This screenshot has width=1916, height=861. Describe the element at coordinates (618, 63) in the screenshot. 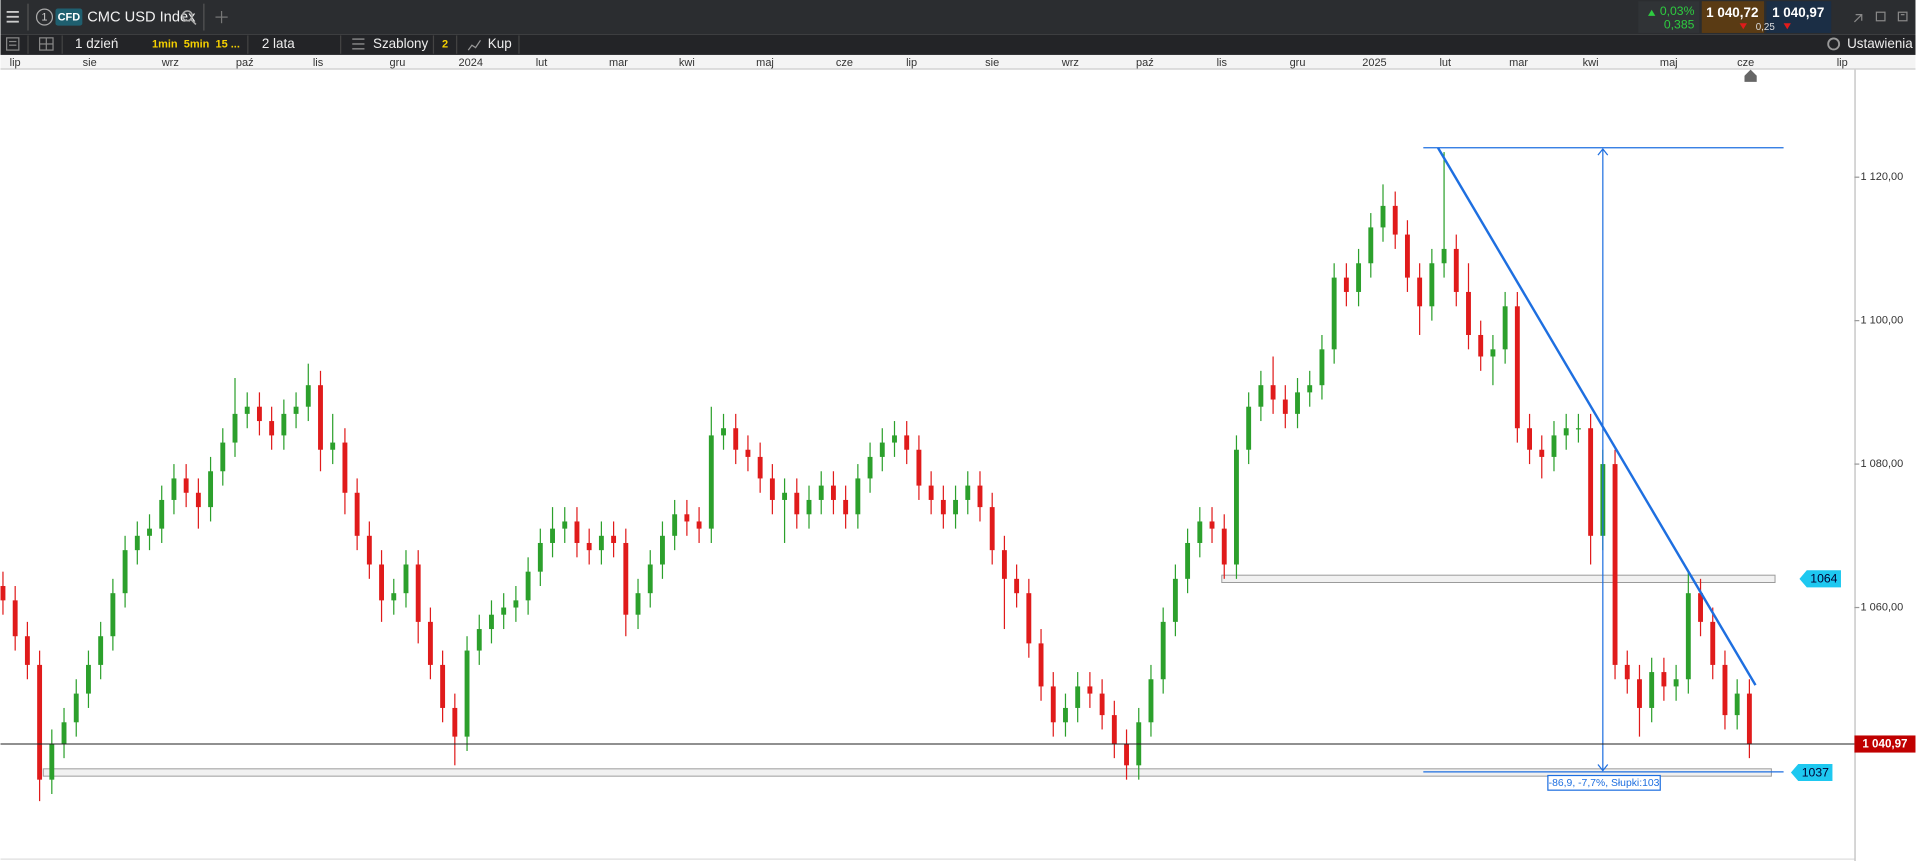

I see `time-label: mar` at that location.